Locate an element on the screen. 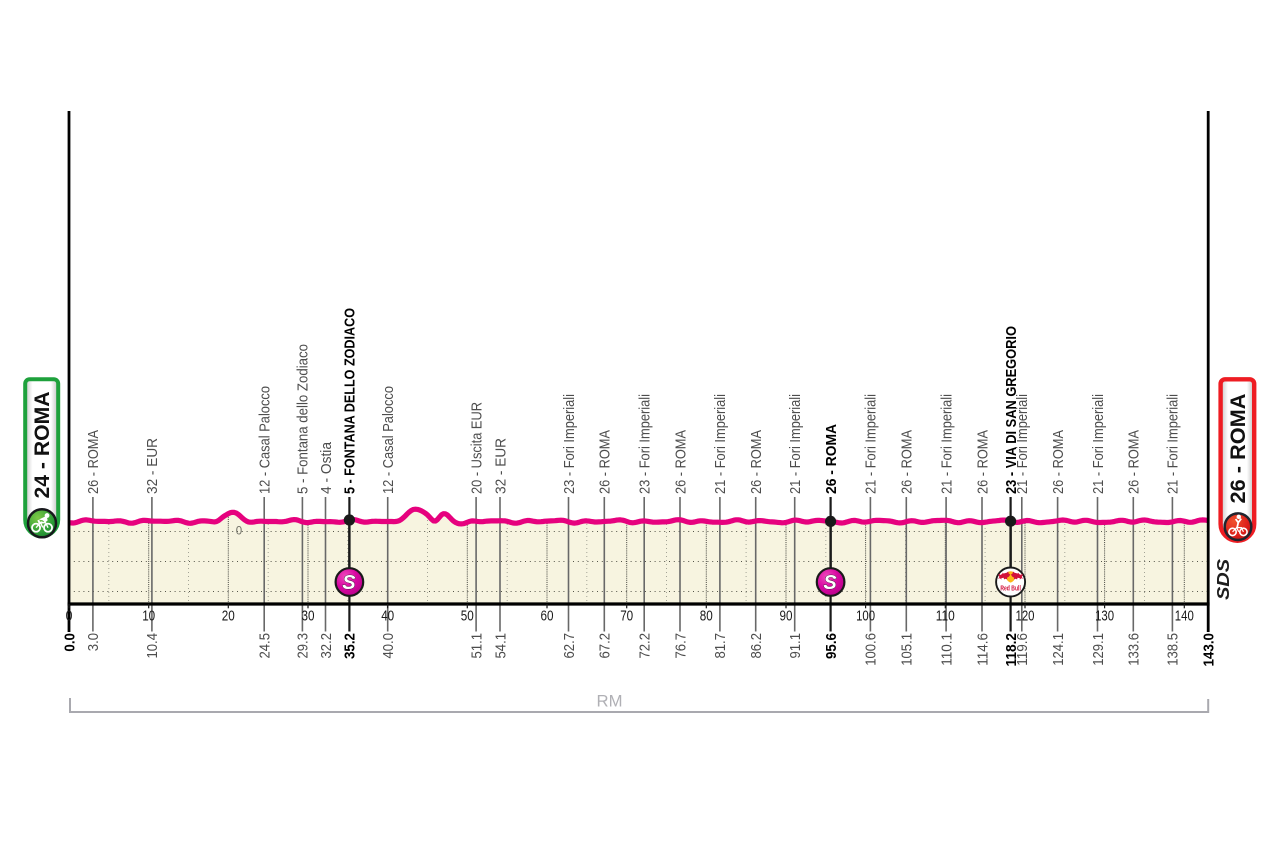 Image resolution: width=1280 pixels, height=857 pixels. svg-text: 95.6 is located at coordinates (831, 646).